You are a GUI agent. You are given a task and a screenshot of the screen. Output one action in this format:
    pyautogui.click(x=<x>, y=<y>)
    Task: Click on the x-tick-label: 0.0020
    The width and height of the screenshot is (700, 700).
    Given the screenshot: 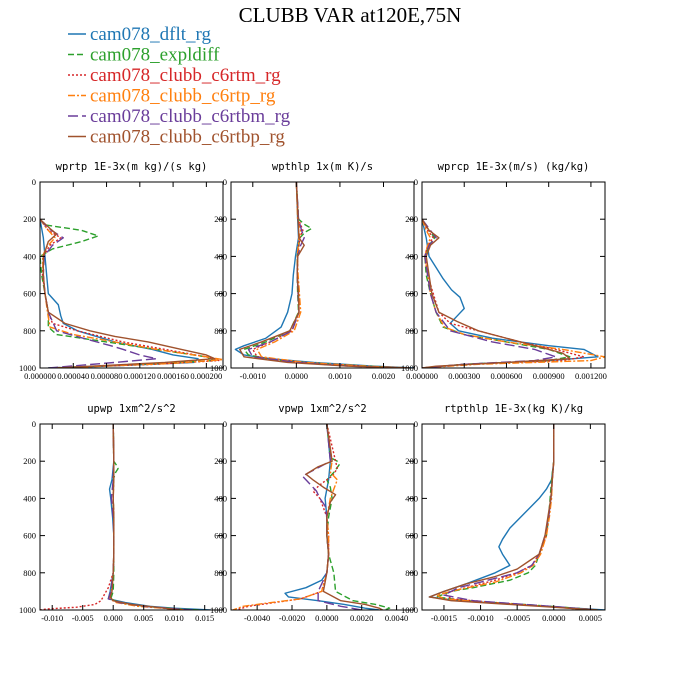 What is the action you would take?
    pyautogui.click(x=383, y=376)
    